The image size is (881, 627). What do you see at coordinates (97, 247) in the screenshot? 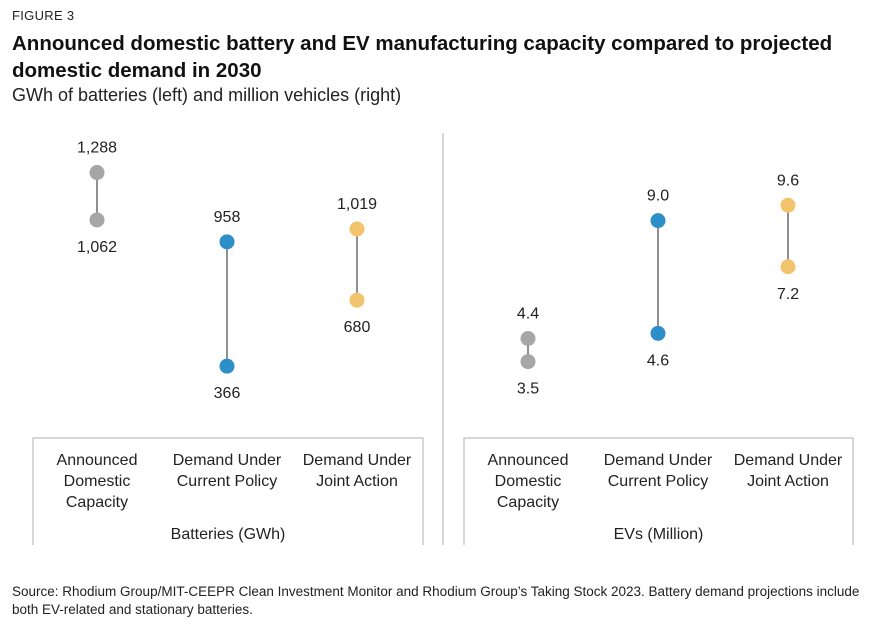
I see `low-value-label: 1,062` at bounding box center [97, 247].